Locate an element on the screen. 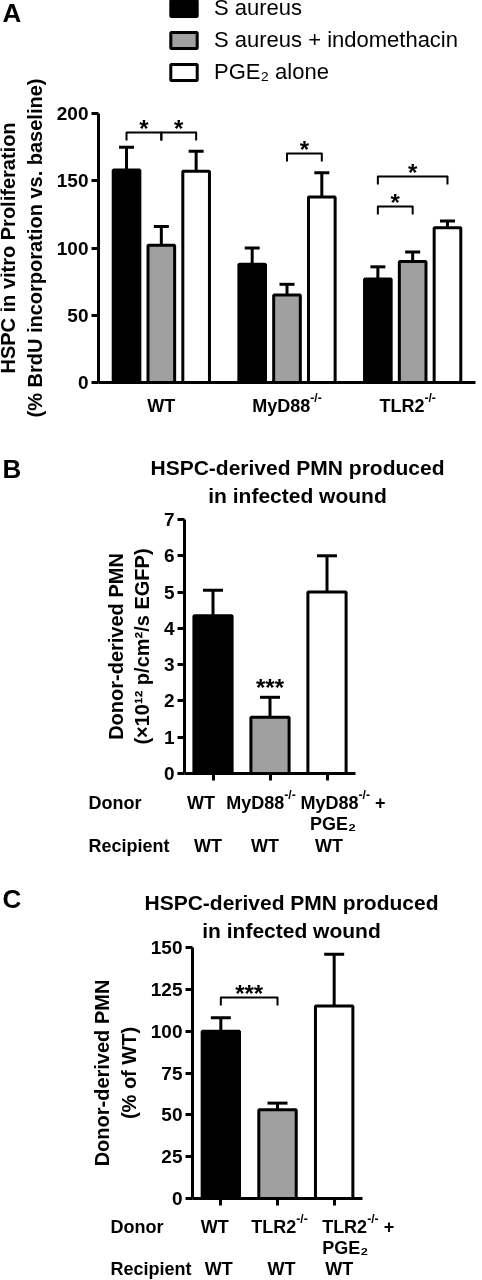 Image resolution: width=482 pixels, height=1280 pixels. y-tick-label: 150 is located at coordinates (72, 181).